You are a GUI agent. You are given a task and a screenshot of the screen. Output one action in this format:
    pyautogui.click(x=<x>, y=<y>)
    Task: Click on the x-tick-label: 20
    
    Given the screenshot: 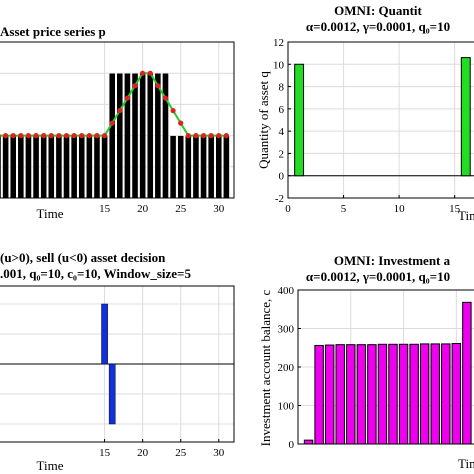 What is the action you would take?
    pyautogui.click(x=143, y=453)
    